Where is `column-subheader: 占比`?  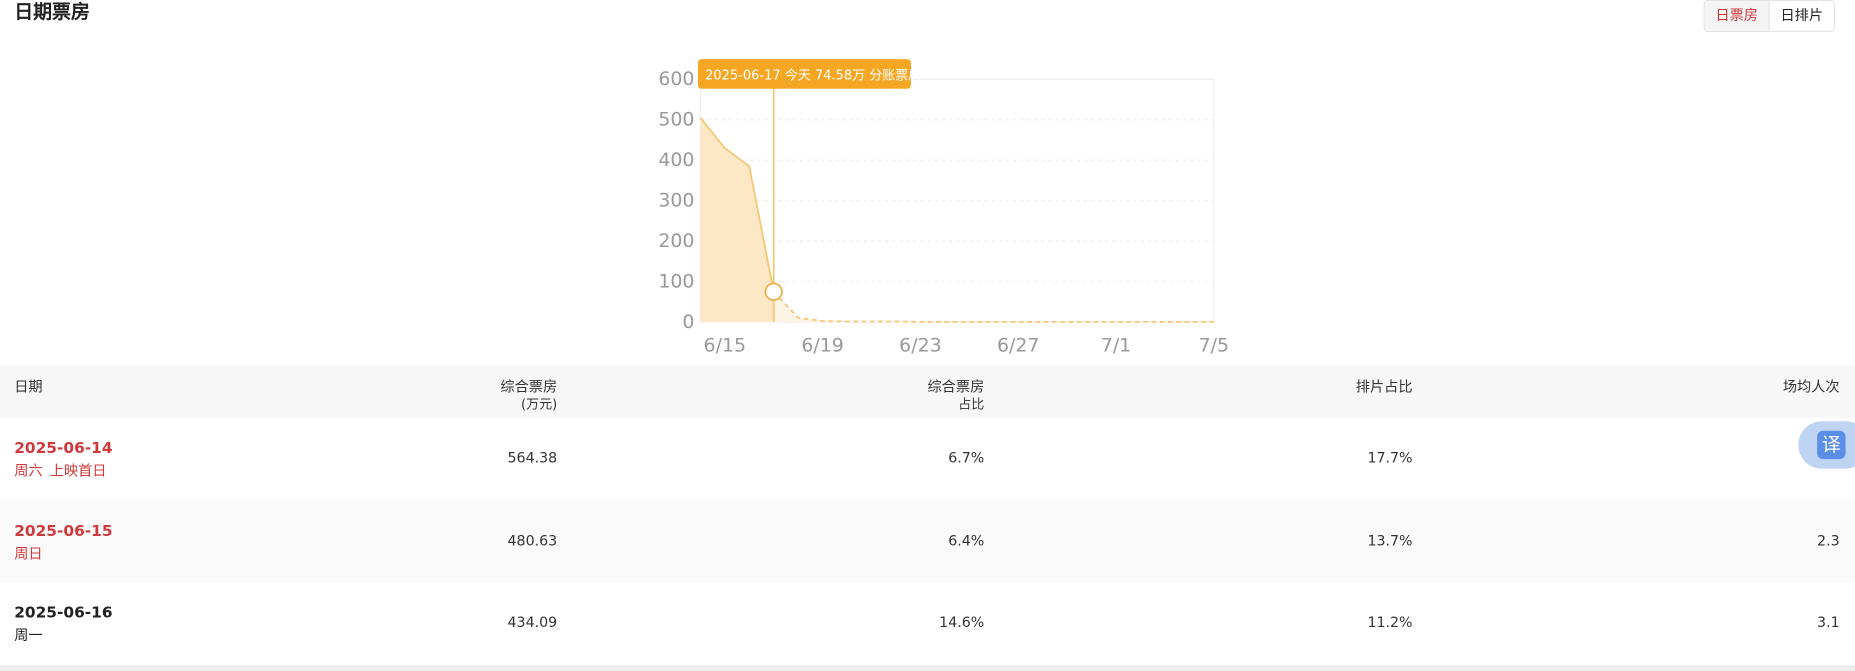
column-subheader: 占比 is located at coordinates (971, 404).